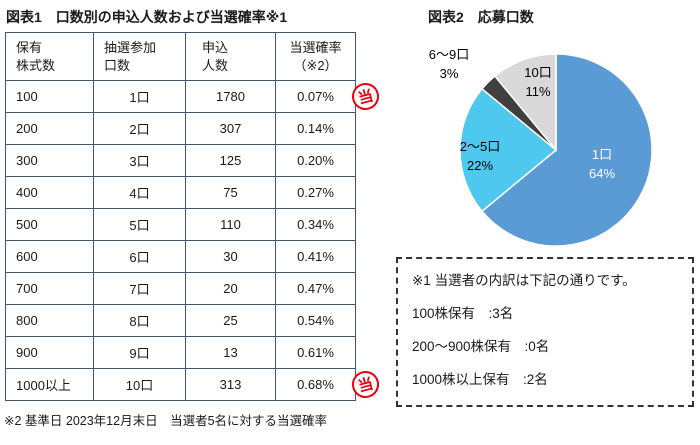 The image size is (700, 445). I want to click on table-row: 500 5口 110 0.34%, so click(180, 224).